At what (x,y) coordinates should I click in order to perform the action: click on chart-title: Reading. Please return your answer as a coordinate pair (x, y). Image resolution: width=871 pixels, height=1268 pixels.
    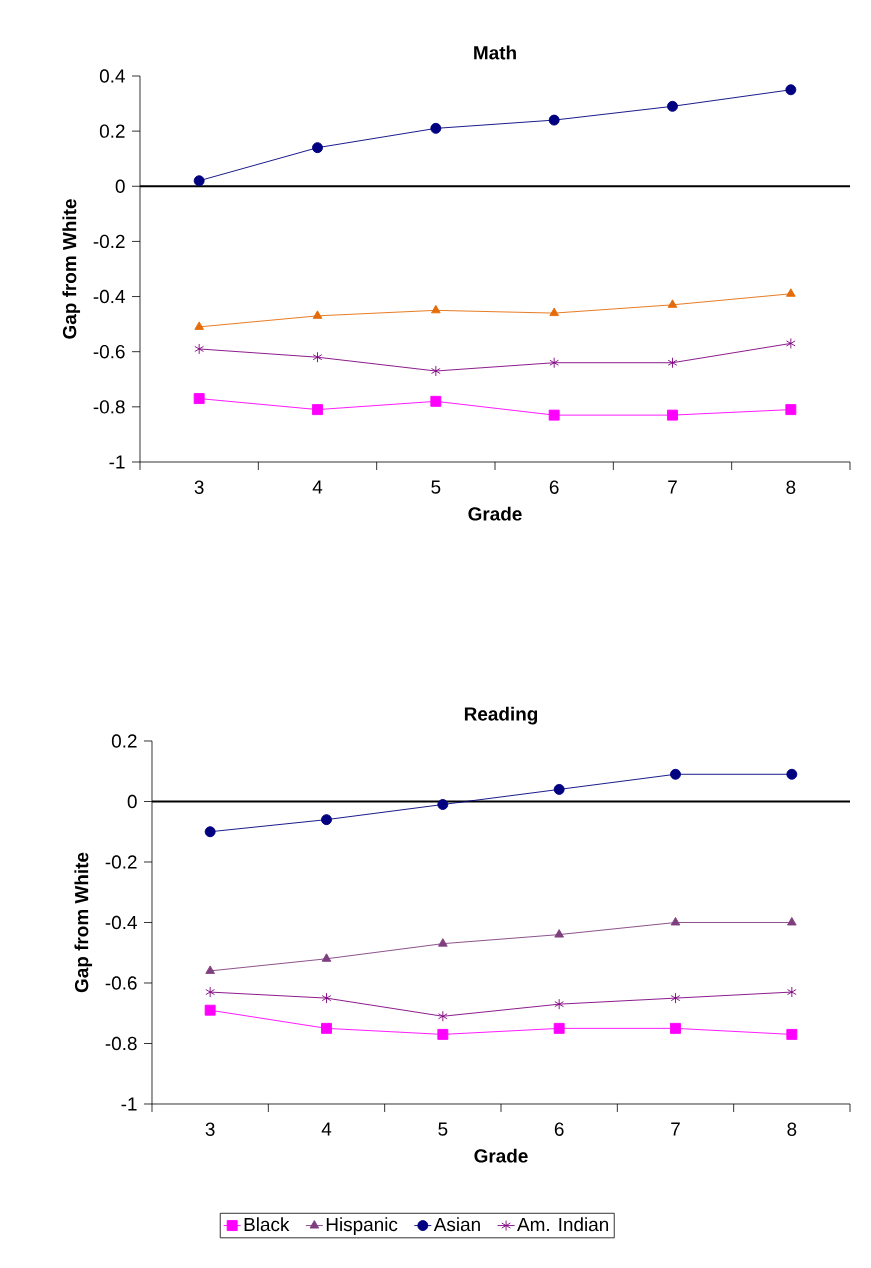
    Looking at the image, I should click on (501, 715).